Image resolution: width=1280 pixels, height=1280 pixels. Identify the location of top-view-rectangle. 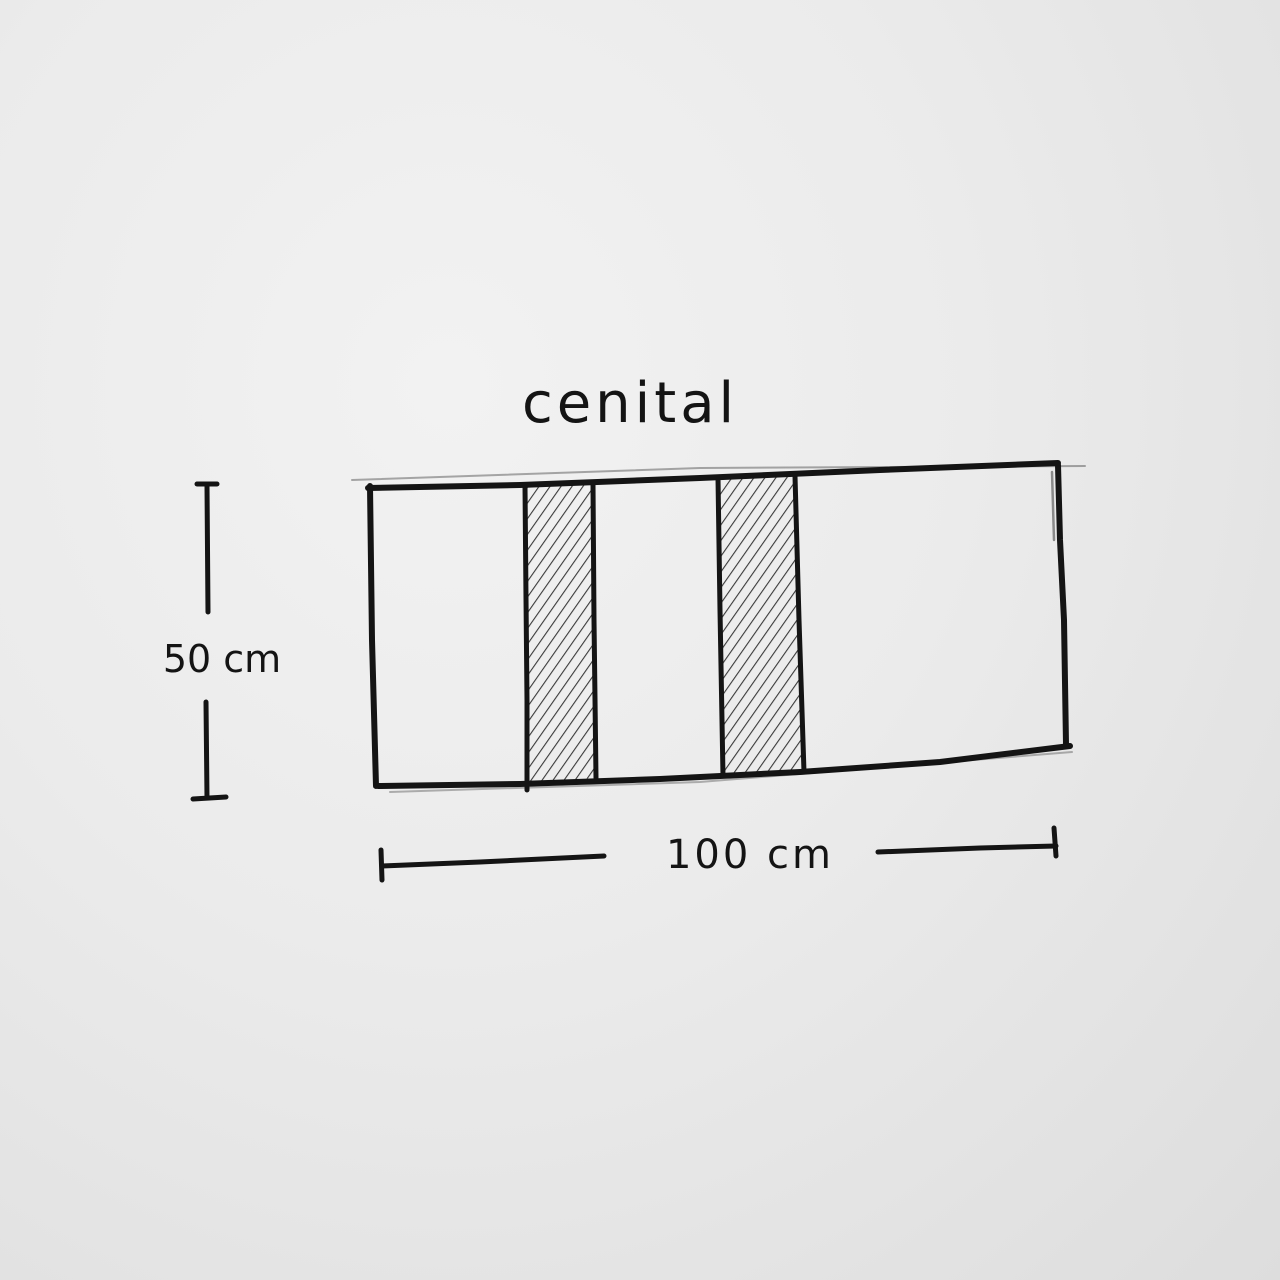
(718, 626).